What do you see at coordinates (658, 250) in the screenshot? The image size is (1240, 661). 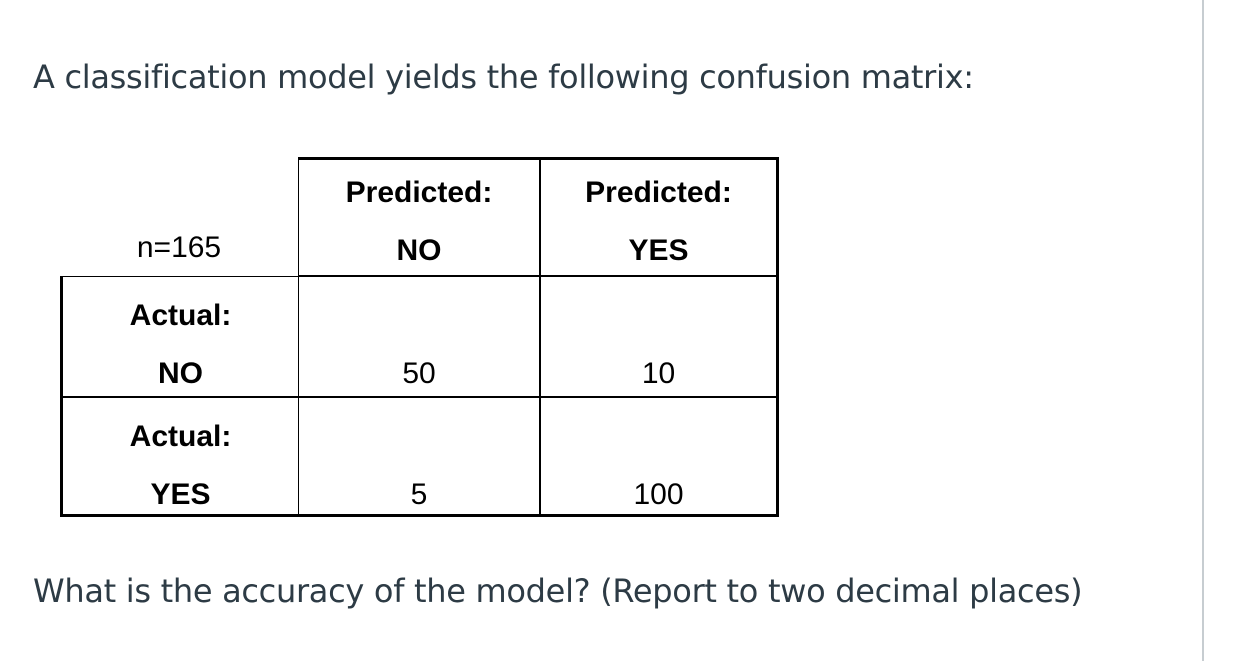 I see `column-header: YES` at bounding box center [658, 250].